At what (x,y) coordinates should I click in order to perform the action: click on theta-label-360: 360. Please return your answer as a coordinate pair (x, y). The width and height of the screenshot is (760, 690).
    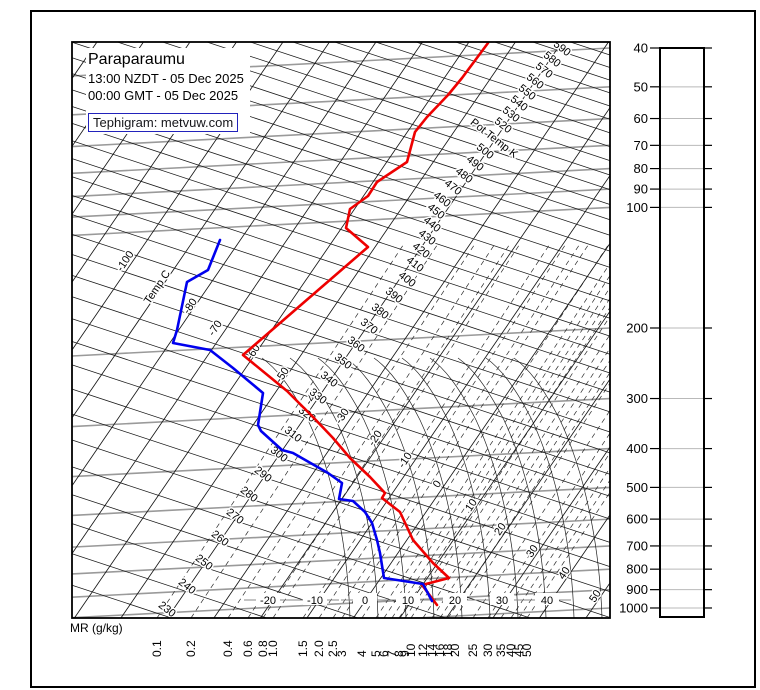
    Looking at the image, I should click on (356, 344).